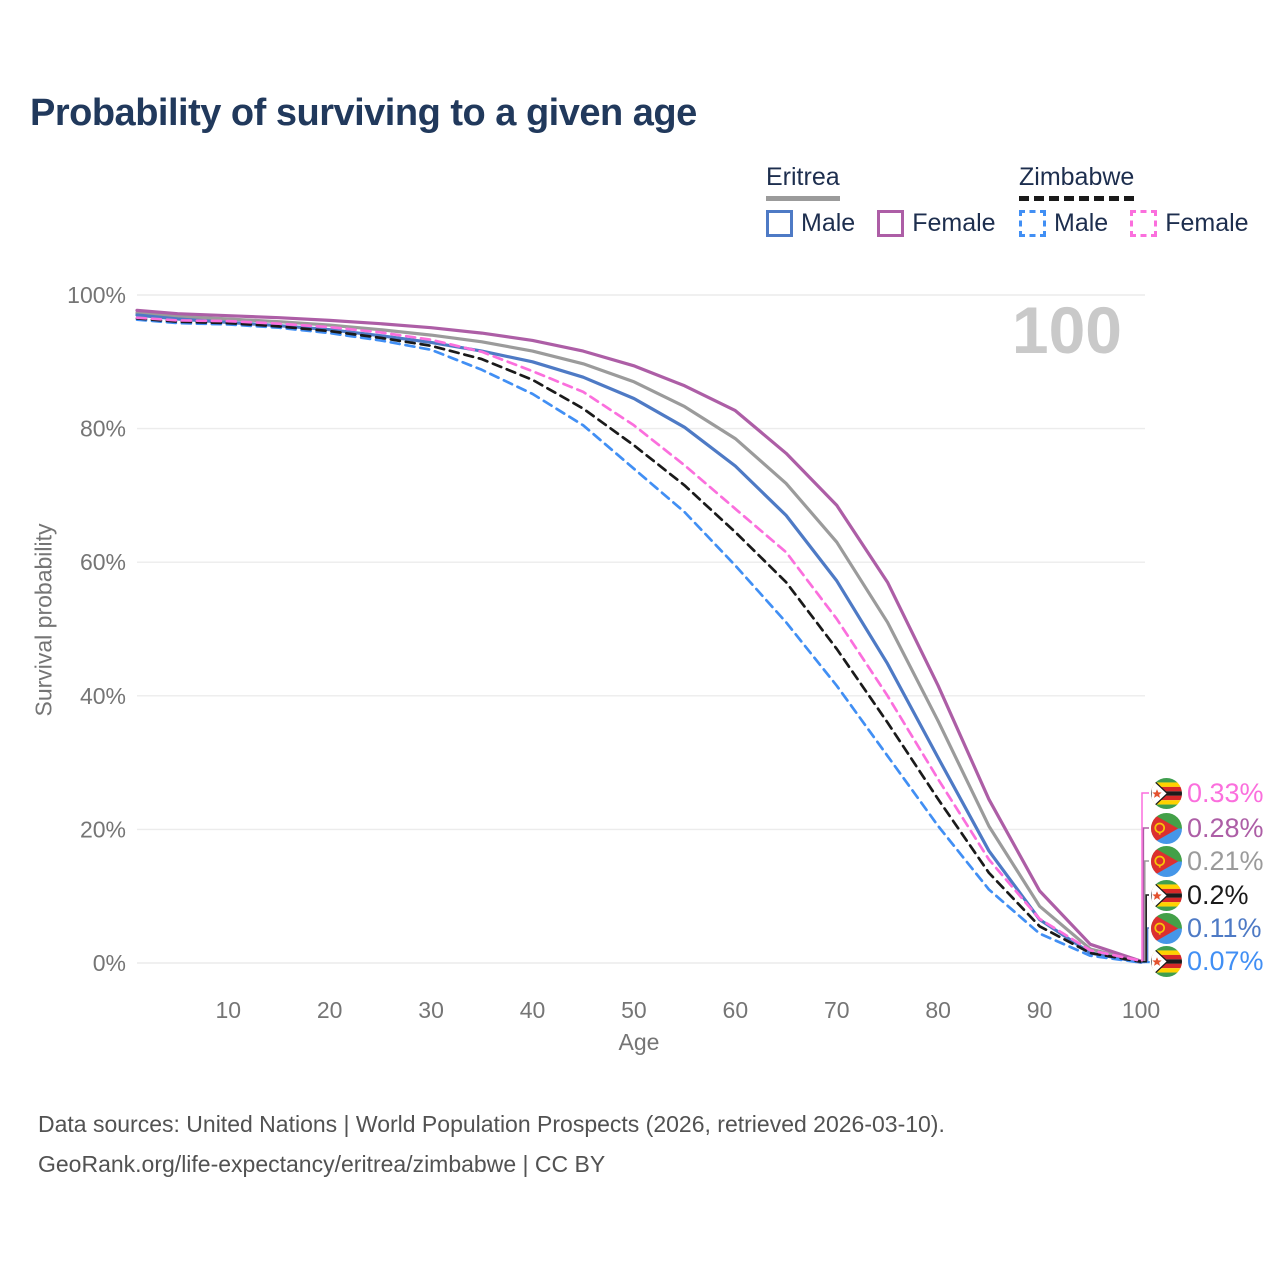 This screenshot has width=1280, height=1280. Describe the element at coordinates (1225, 827) in the screenshot. I see `end-label-value: 0.28%` at that location.